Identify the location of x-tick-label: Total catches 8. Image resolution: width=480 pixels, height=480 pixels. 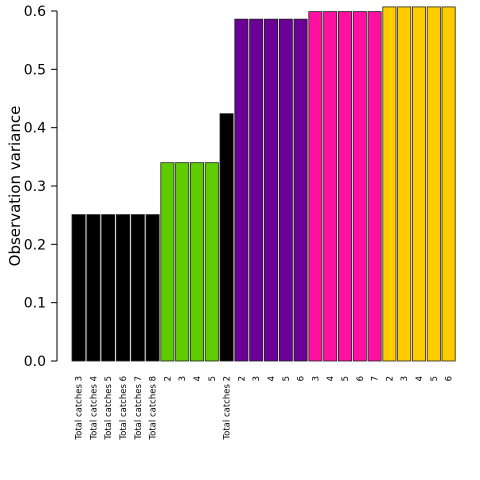
(154, 408).